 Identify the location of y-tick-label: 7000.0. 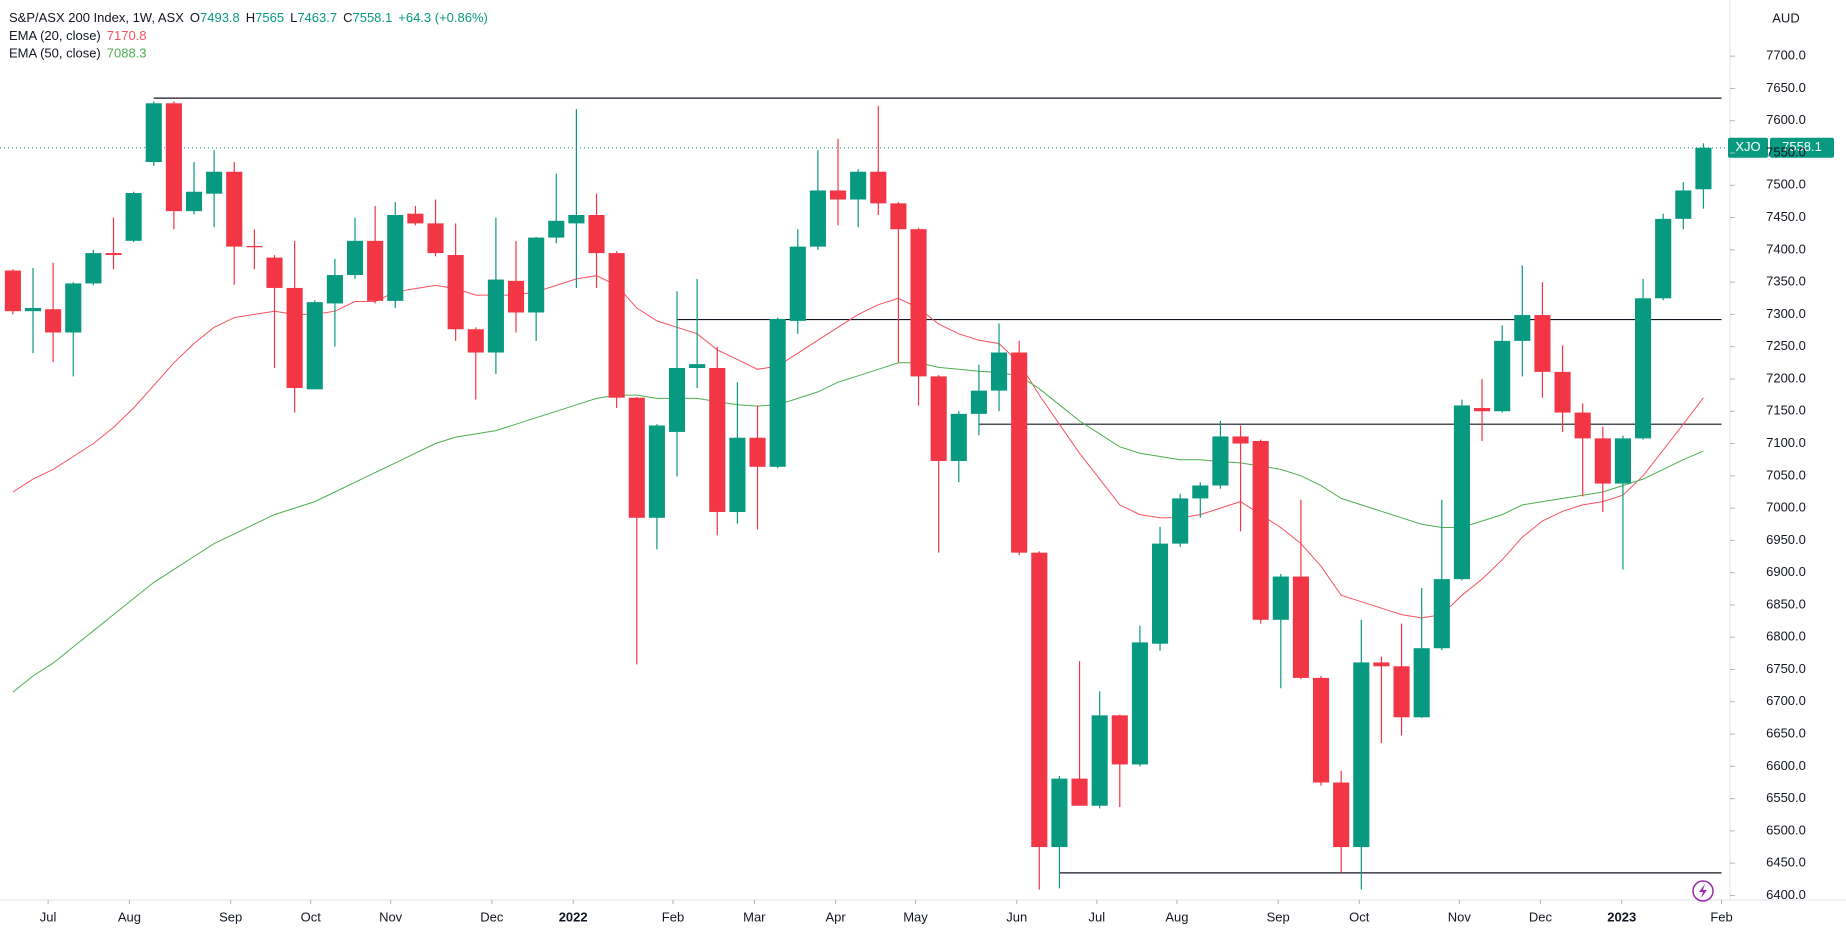
(1786, 507).